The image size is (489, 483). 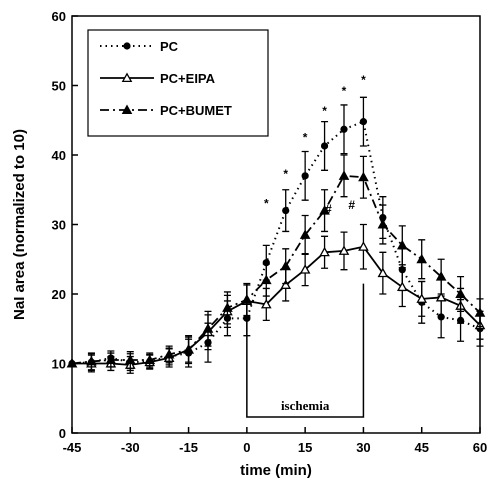 I want to click on x-tick-label: -45, so click(x=72, y=447).